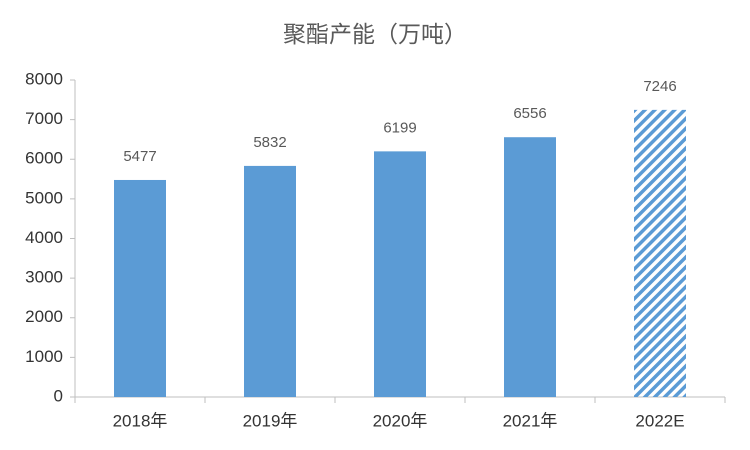 This screenshot has width=750, height=450. I want to click on x-tick-label: 2021年, so click(530, 420).